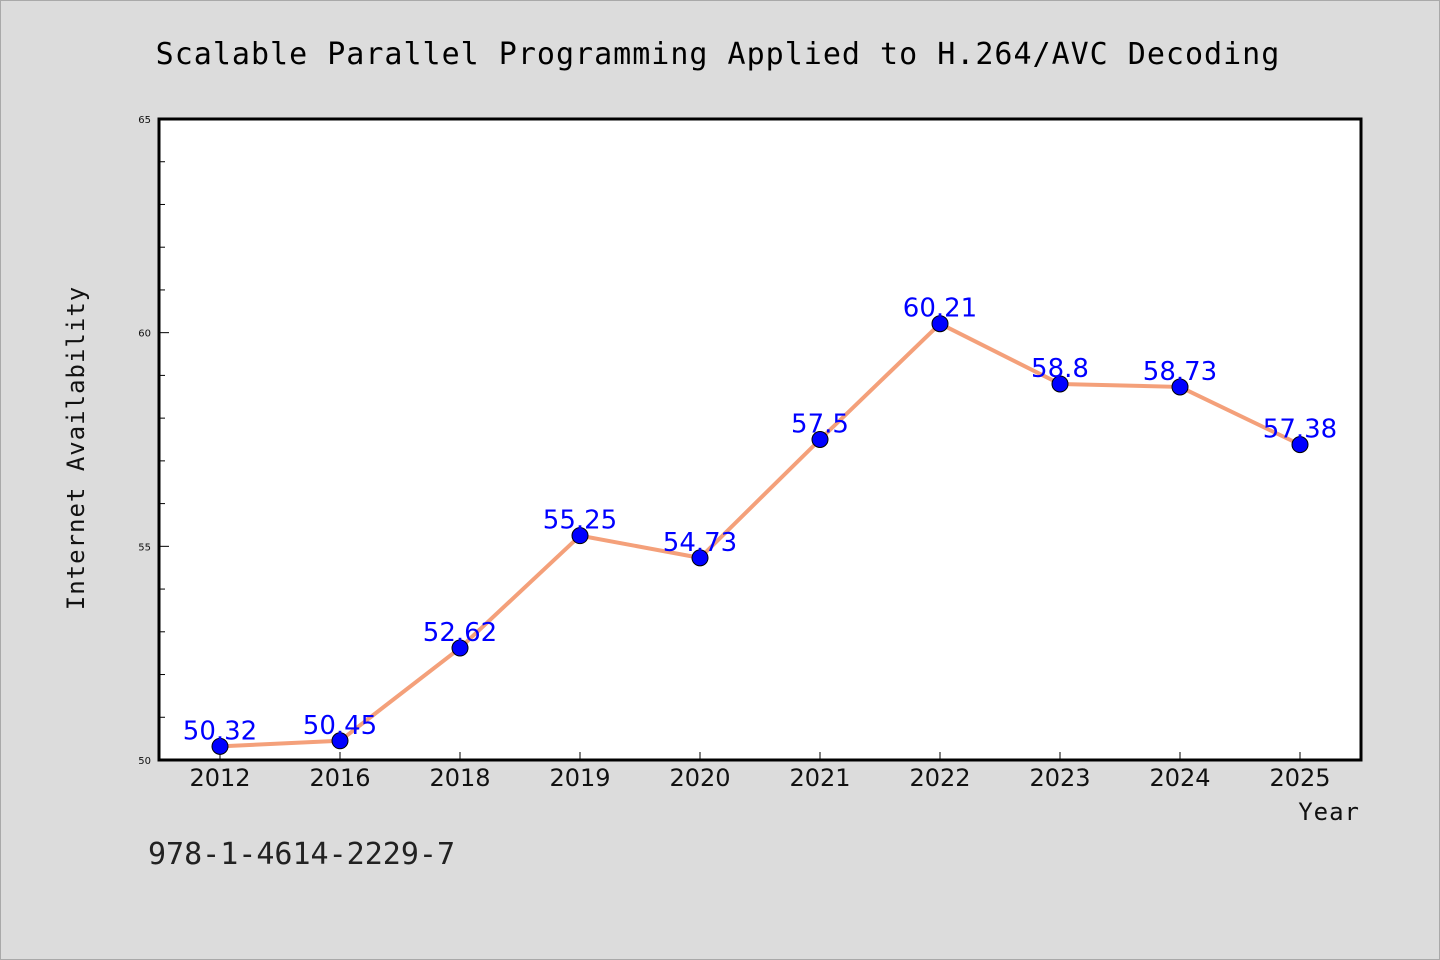  I want to click on data-label: 50.32, so click(220, 731).